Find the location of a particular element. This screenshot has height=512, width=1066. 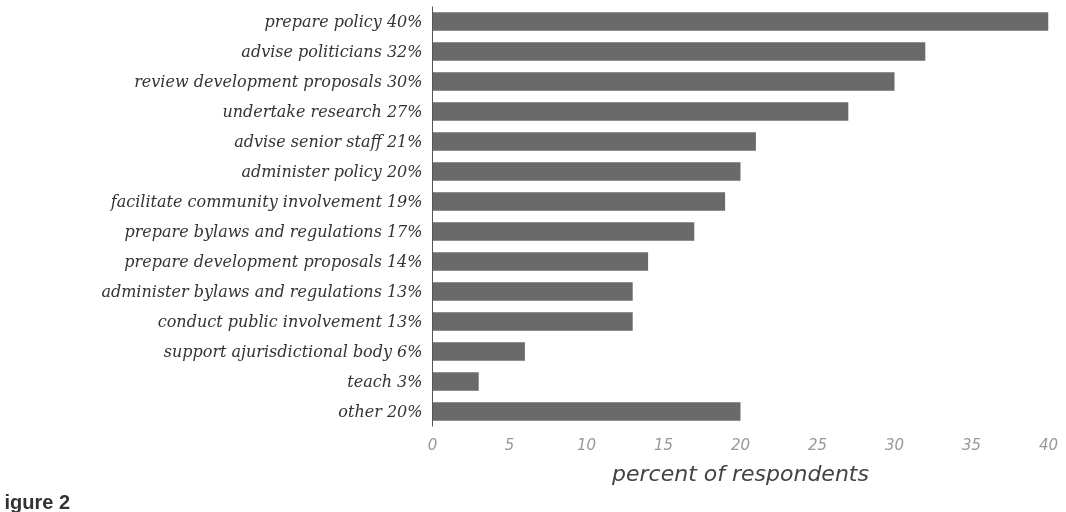

y-tick-label: administer policy 20% is located at coordinates (332, 171).